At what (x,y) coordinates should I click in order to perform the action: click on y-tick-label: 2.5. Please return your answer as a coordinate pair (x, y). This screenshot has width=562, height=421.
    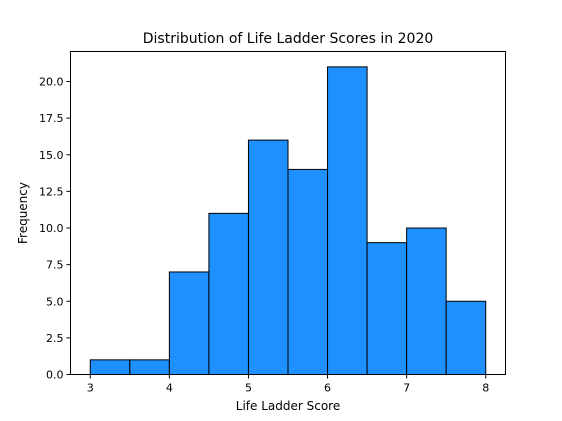
    Looking at the image, I should click on (55, 338).